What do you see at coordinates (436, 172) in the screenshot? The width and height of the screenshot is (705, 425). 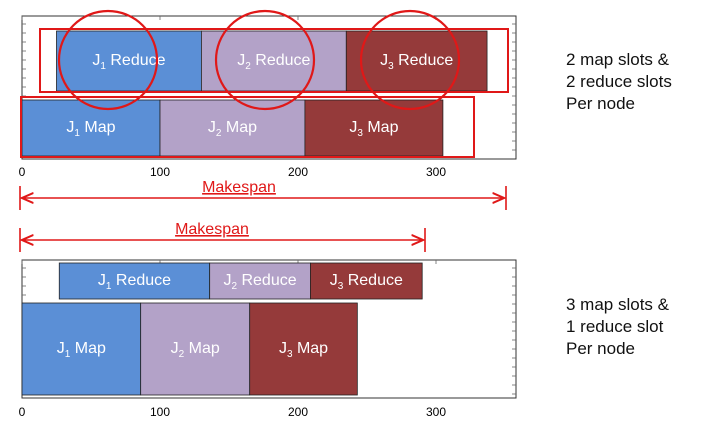 I see `top-x-tick-label: 300` at bounding box center [436, 172].